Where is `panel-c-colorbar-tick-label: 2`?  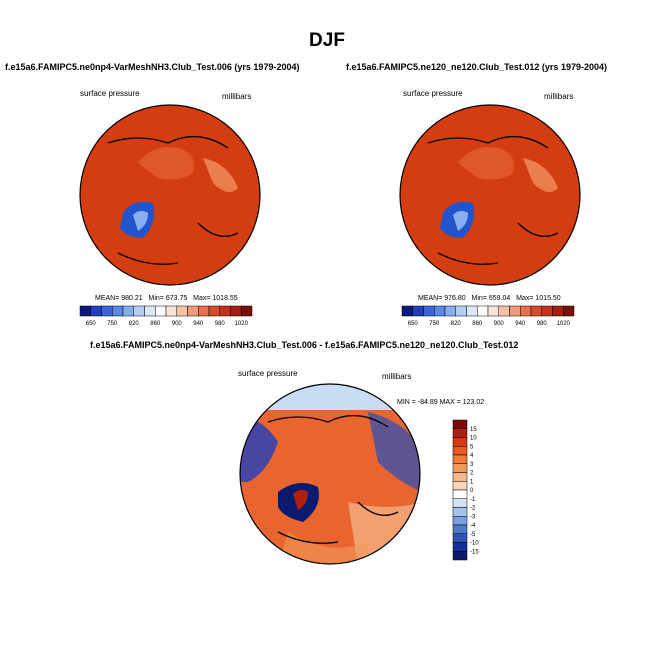
panel-c-colorbar-tick-label: 2 is located at coordinates (472, 474).